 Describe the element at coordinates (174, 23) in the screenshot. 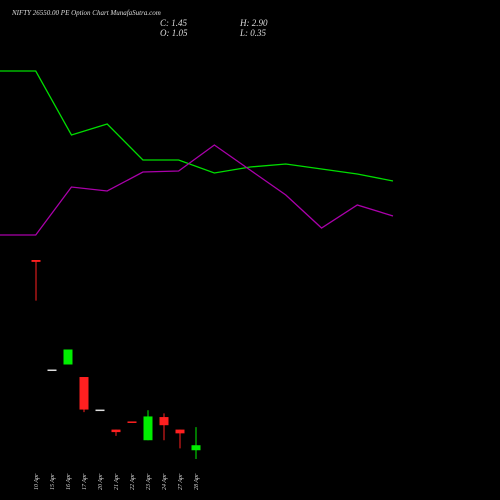

I see `close-label: C: 1.45` at that location.